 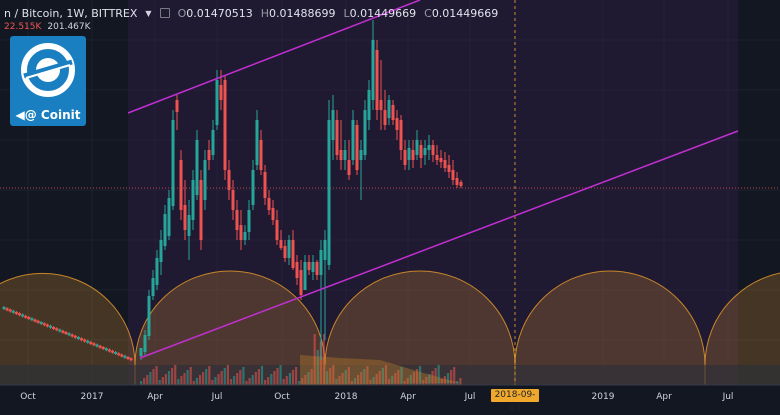 I want to click on channel-upper-line, so click(x=274, y=57).